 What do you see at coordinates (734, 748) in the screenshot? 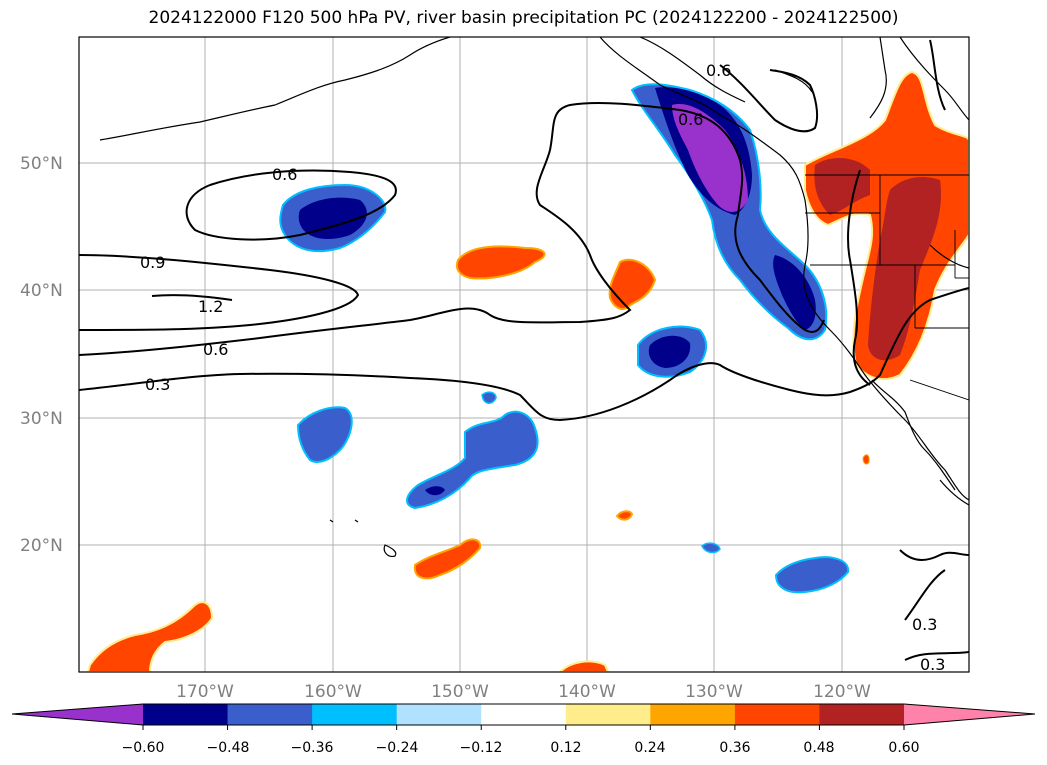
I see `colorbar-tick-label: 0.36` at bounding box center [734, 748].